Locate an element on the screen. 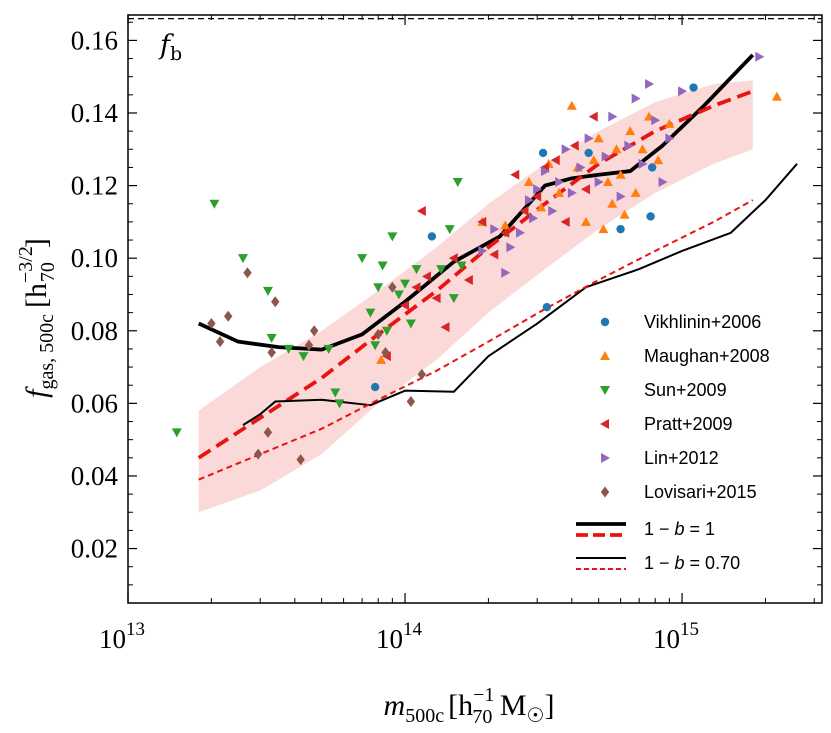 The width and height of the screenshot is (831, 733). x-tick-label-1: 1014 is located at coordinates (399, 636).